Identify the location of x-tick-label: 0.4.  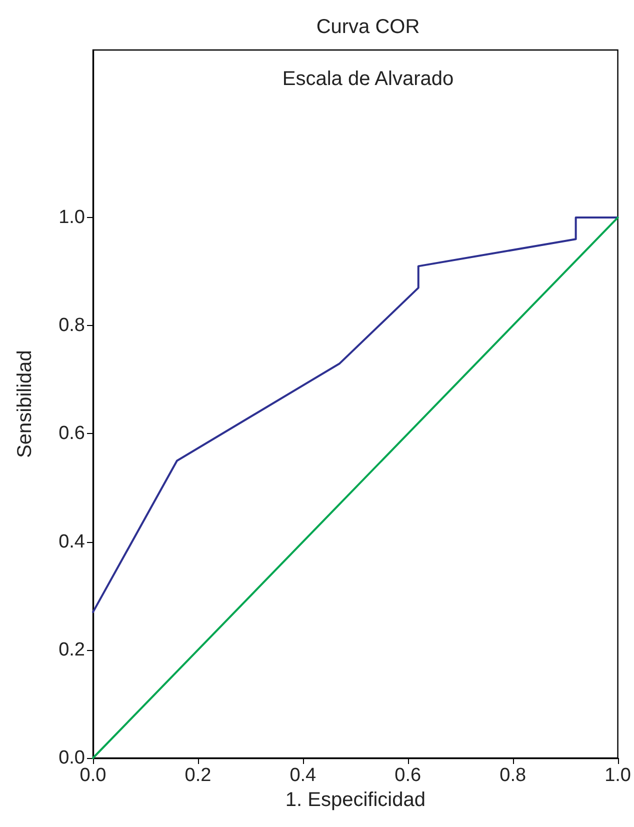
(303, 775).